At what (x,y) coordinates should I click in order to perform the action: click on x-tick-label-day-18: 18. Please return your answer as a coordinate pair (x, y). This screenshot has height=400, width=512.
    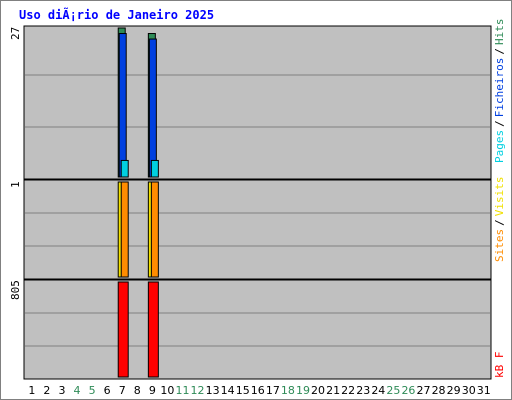
    Looking at the image, I should click on (288, 390).